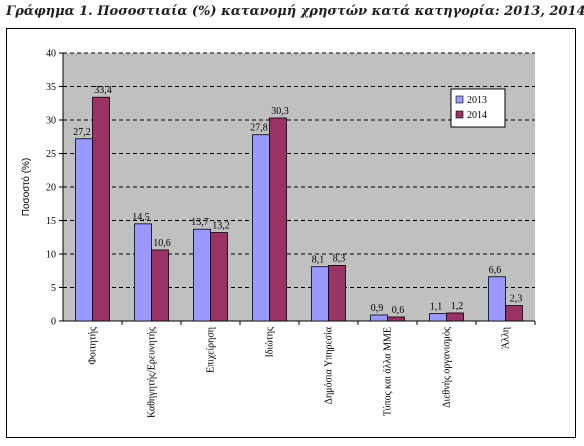  Describe the element at coordinates (82, 132) in the screenshot. I see `data-label-2013: 27,2` at that location.